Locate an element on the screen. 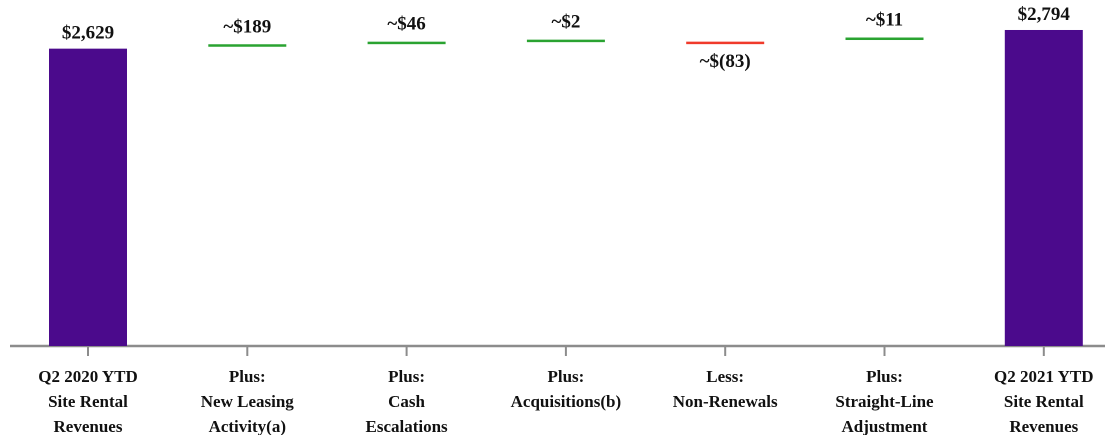  category-label: Q2 2021 YTD is located at coordinates (1044, 376).